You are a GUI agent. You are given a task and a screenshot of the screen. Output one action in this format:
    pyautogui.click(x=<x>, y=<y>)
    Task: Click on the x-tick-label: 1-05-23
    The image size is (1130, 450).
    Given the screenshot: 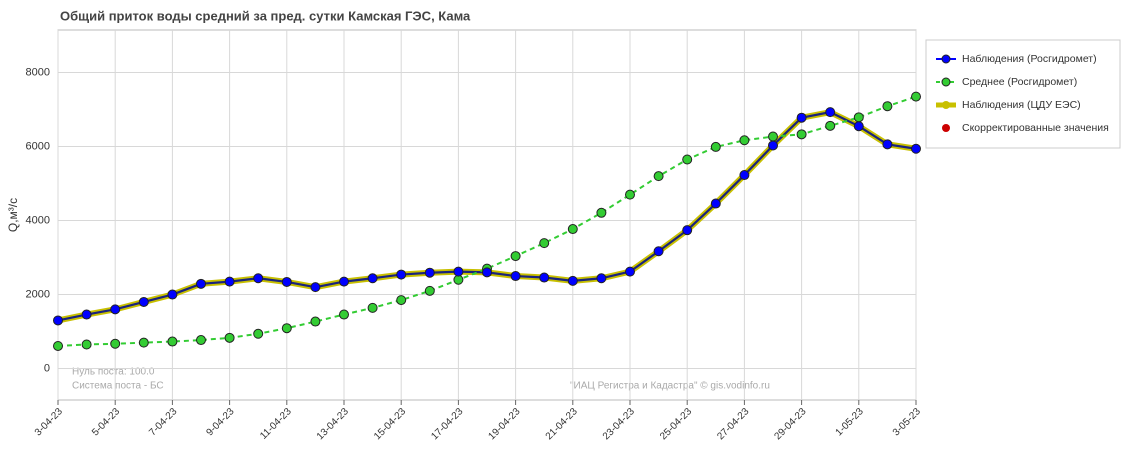 What is the action you would take?
    pyautogui.click(x=850, y=422)
    